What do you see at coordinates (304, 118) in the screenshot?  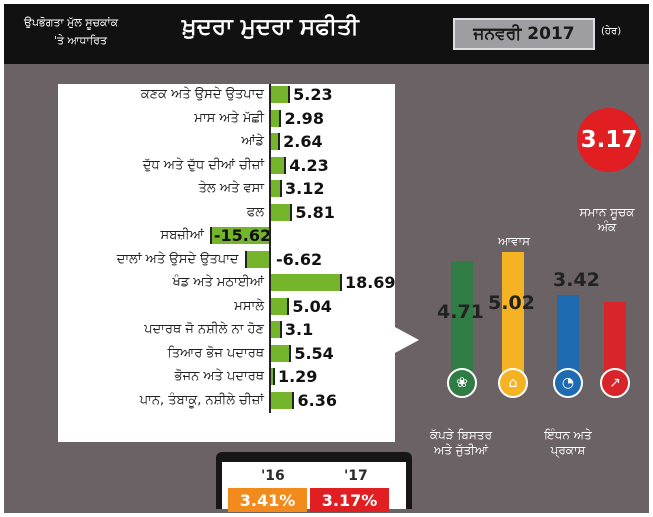 I see `food-value-label: 2.98` at bounding box center [304, 118].